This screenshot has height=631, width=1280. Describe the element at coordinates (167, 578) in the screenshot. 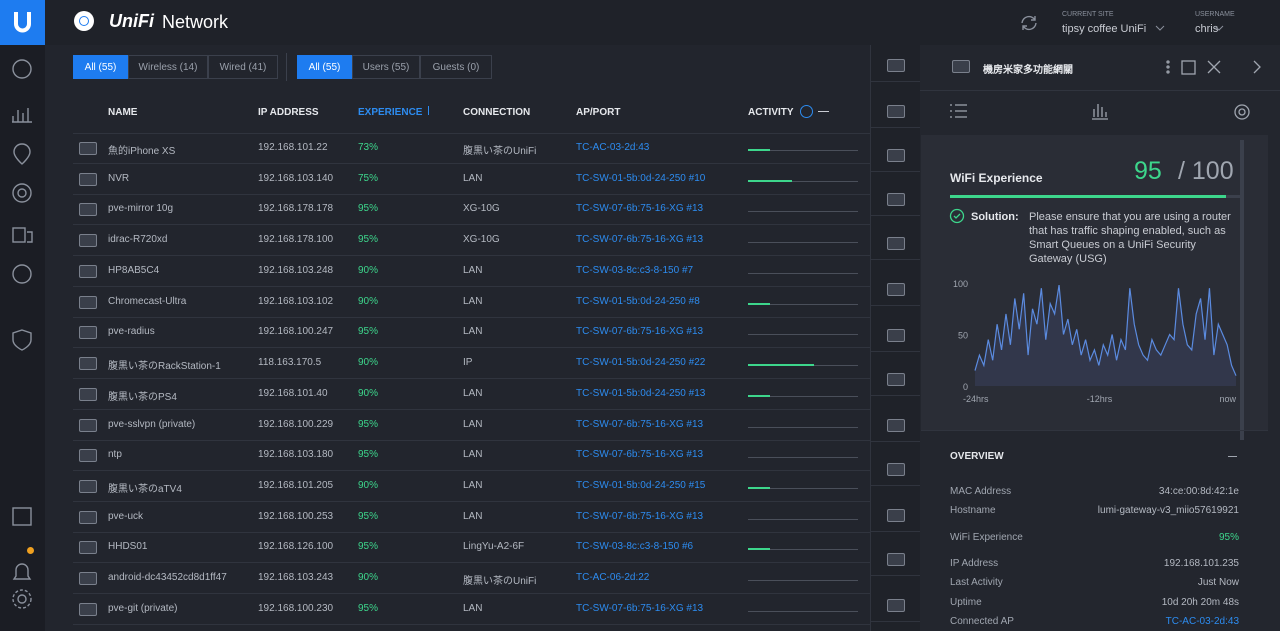

I see `client-name: android-dc43452cd8d1ff47` at that location.